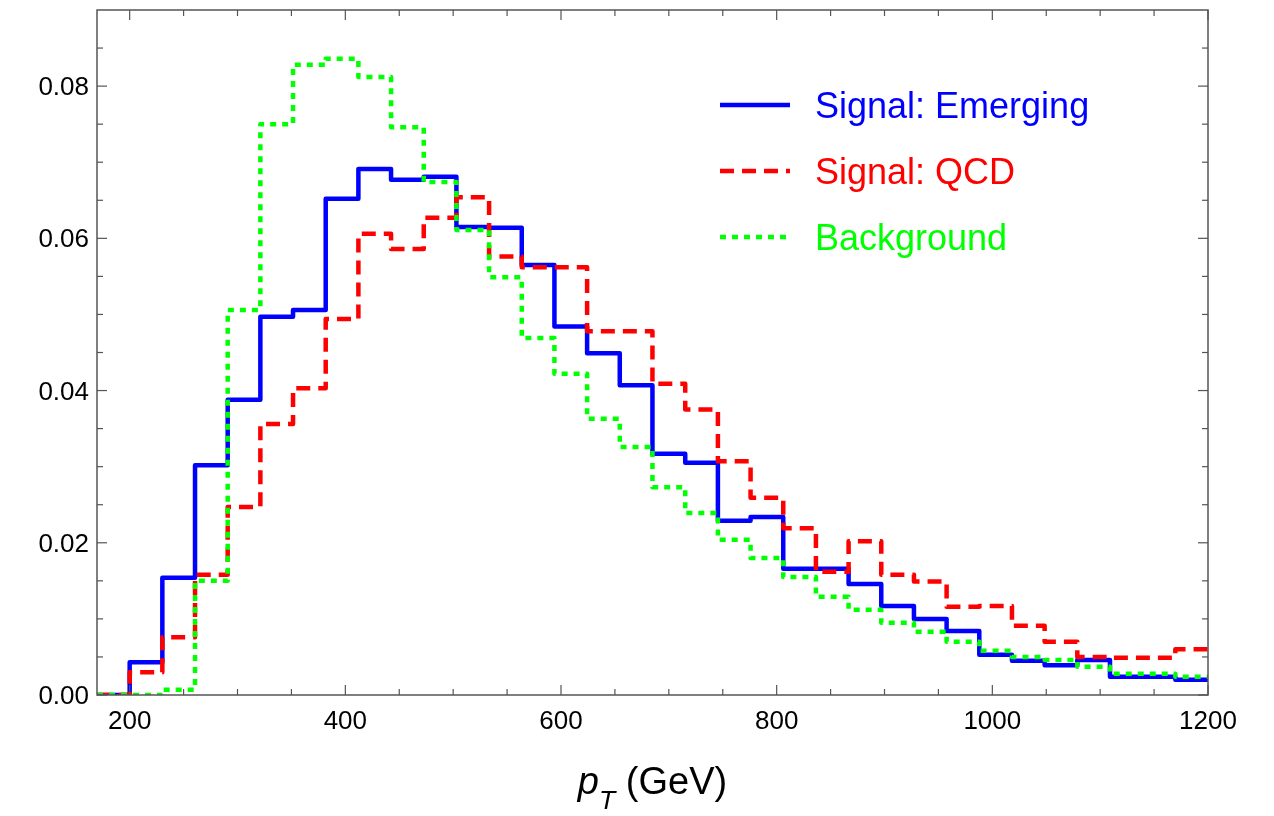  I want to click on legend-label: Signal: QCD, so click(915, 171).